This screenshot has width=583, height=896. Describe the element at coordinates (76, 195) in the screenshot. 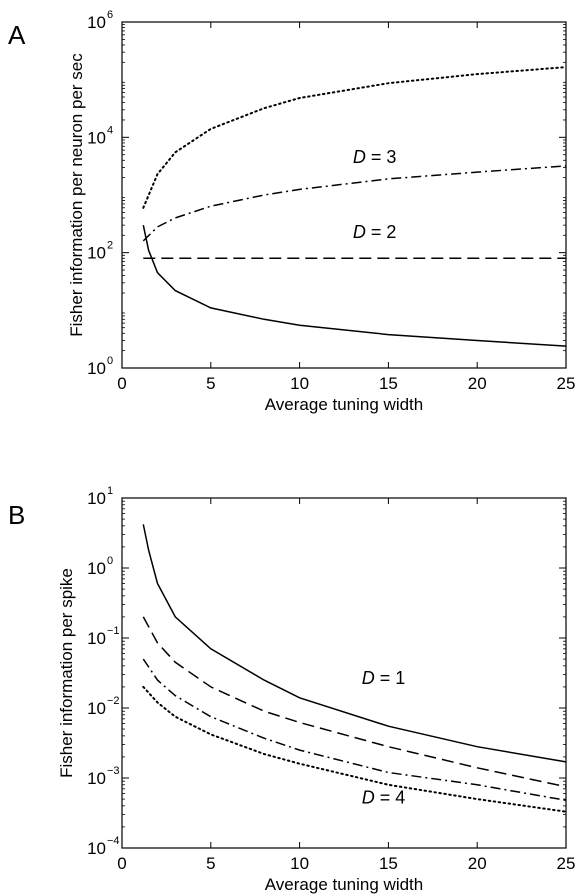

I see `y-axis-label: Fisher information per neuron per sec` at that location.